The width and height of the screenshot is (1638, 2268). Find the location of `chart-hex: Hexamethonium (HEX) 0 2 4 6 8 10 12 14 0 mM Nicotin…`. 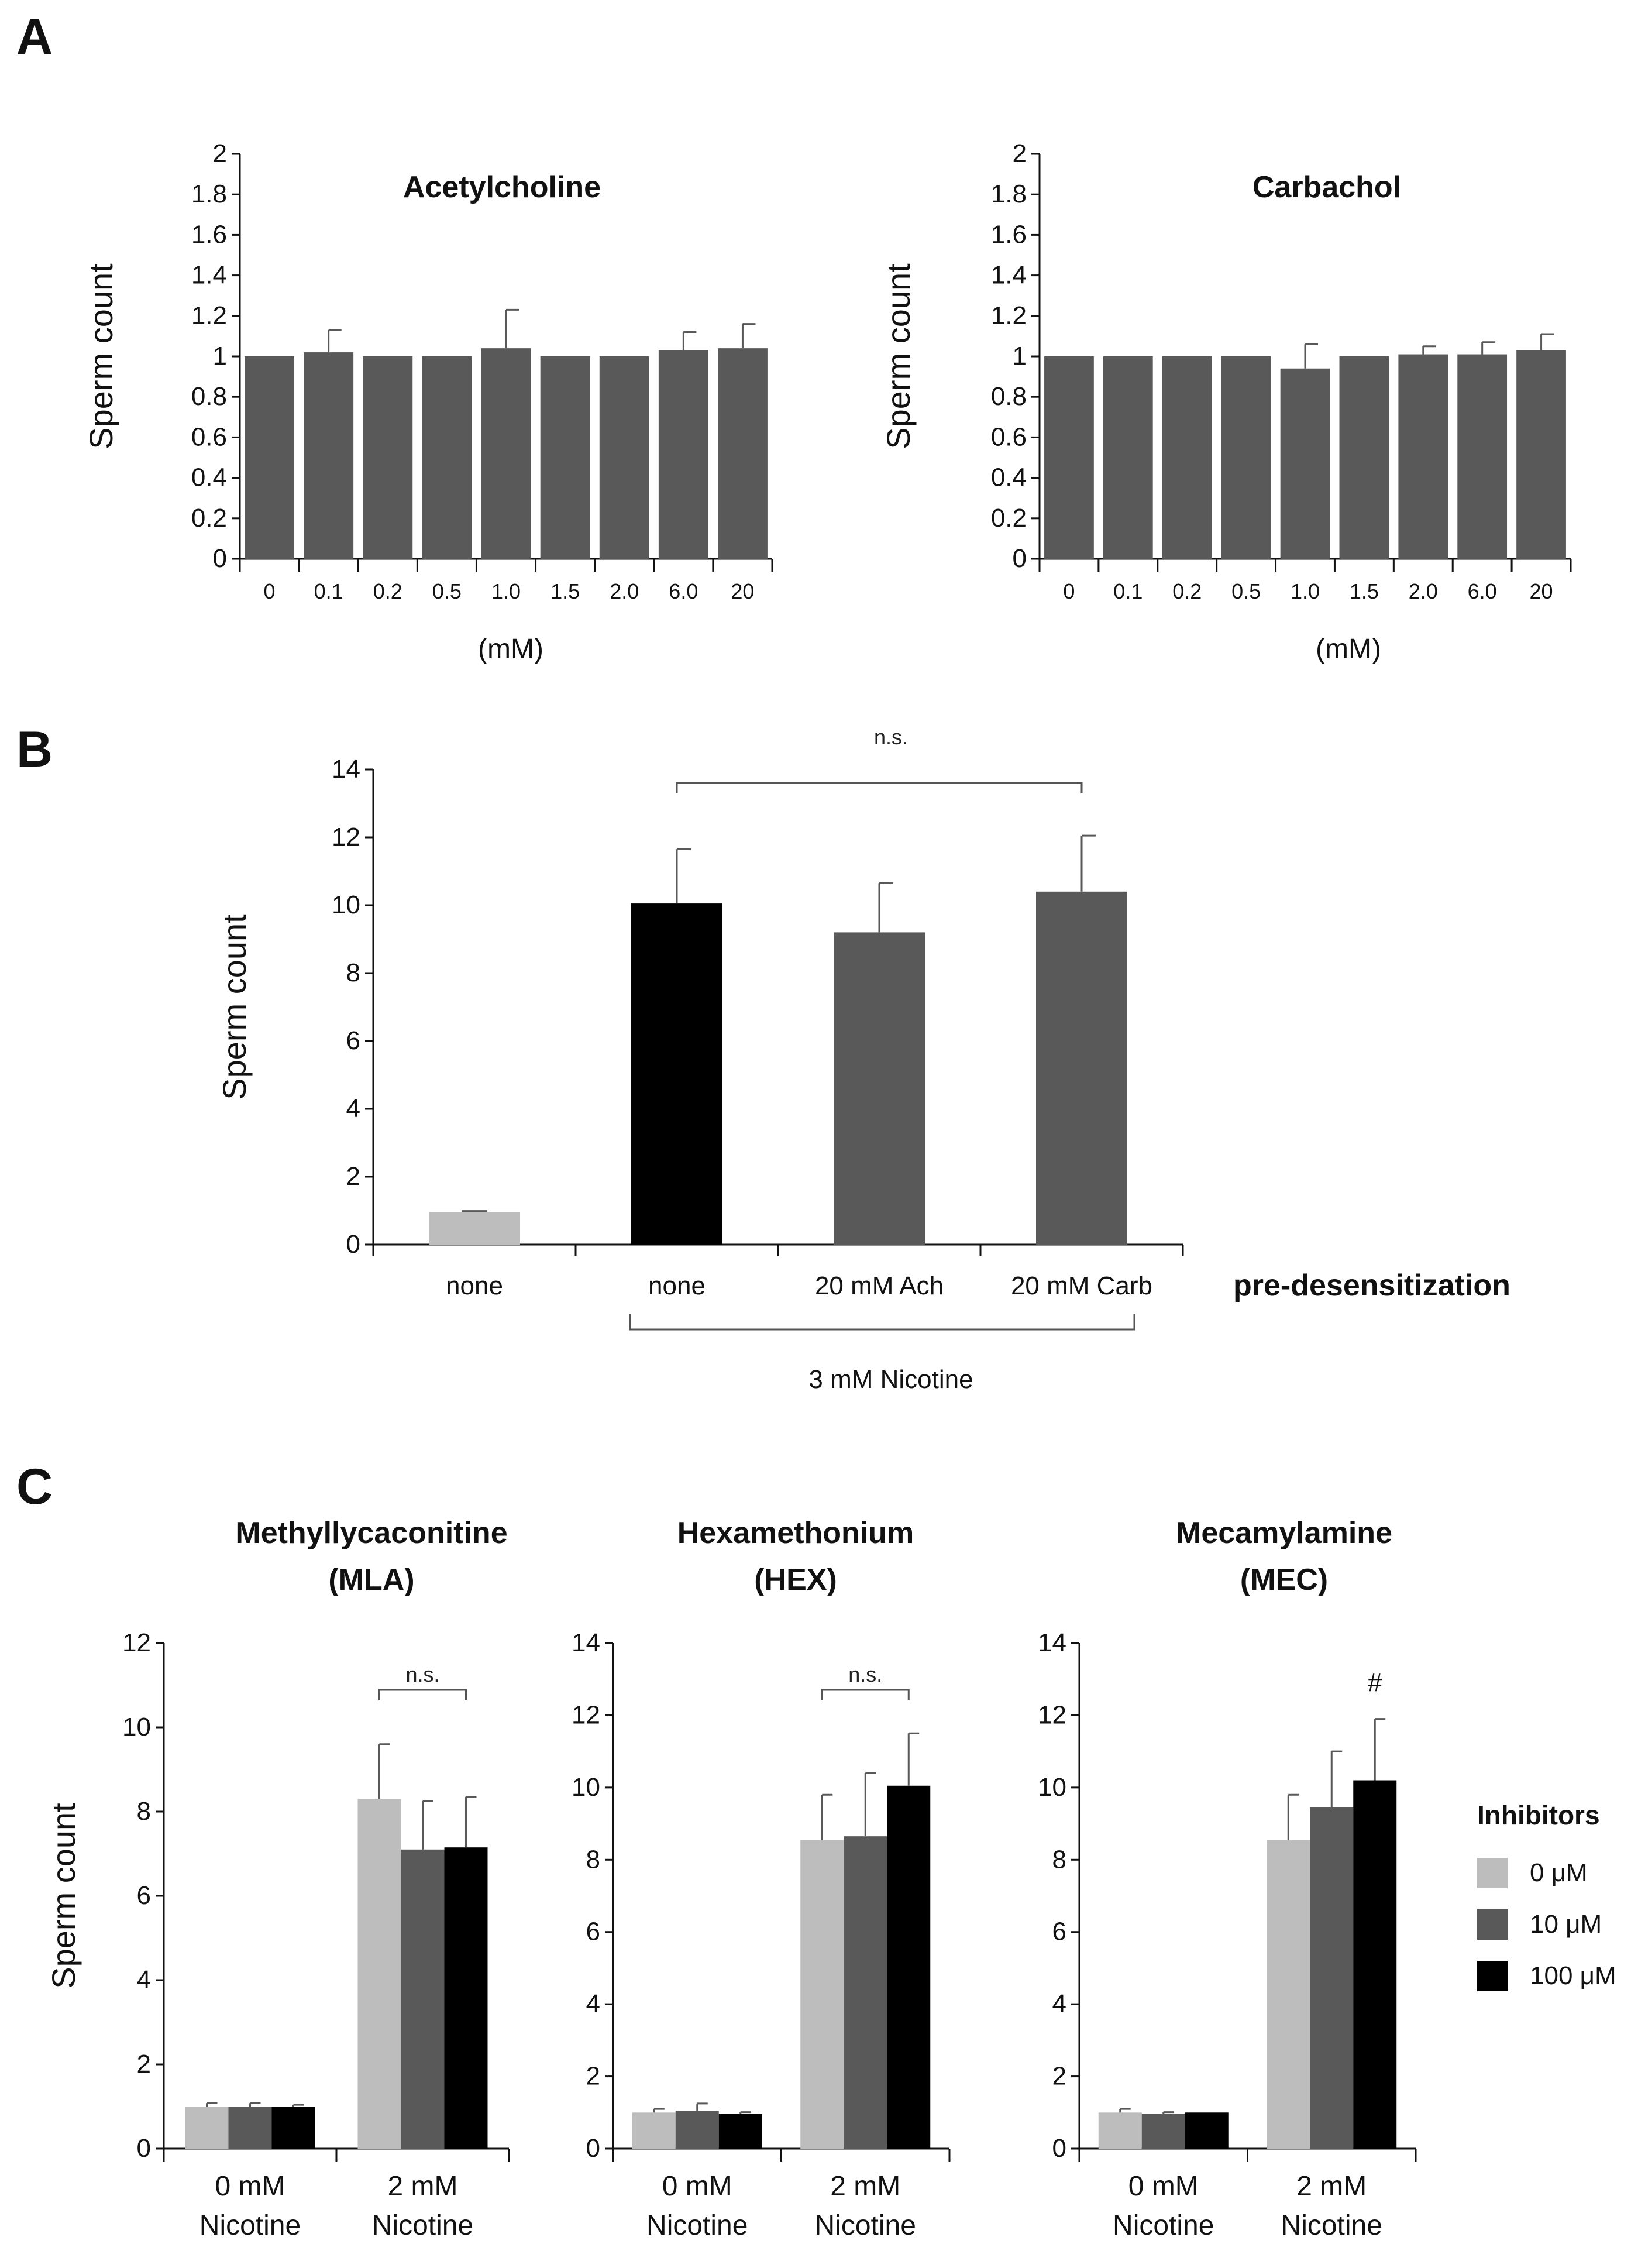

chart-hex: Hexamethonium (HEX) 0 2 4 6 8 10 12 14 0 mM Nicotin… is located at coordinates (761, 1878).